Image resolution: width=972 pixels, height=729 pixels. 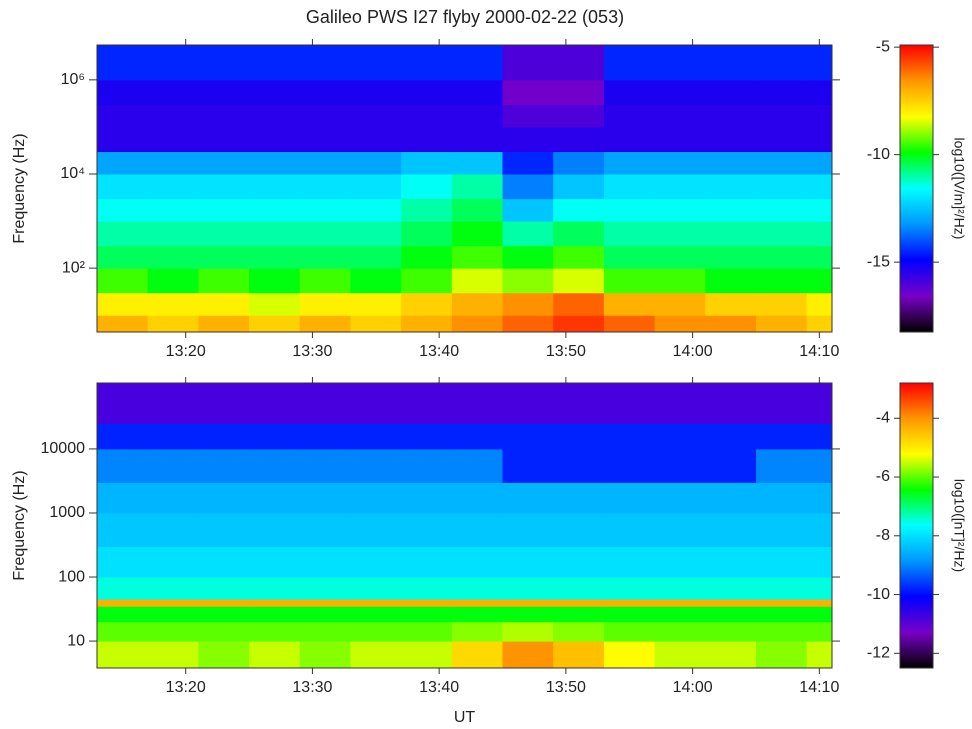 What do you see at coordinates (878, 653) in the screenshot?
I see `colorbar-tick-label: -12` at bounding box center [878, 653].